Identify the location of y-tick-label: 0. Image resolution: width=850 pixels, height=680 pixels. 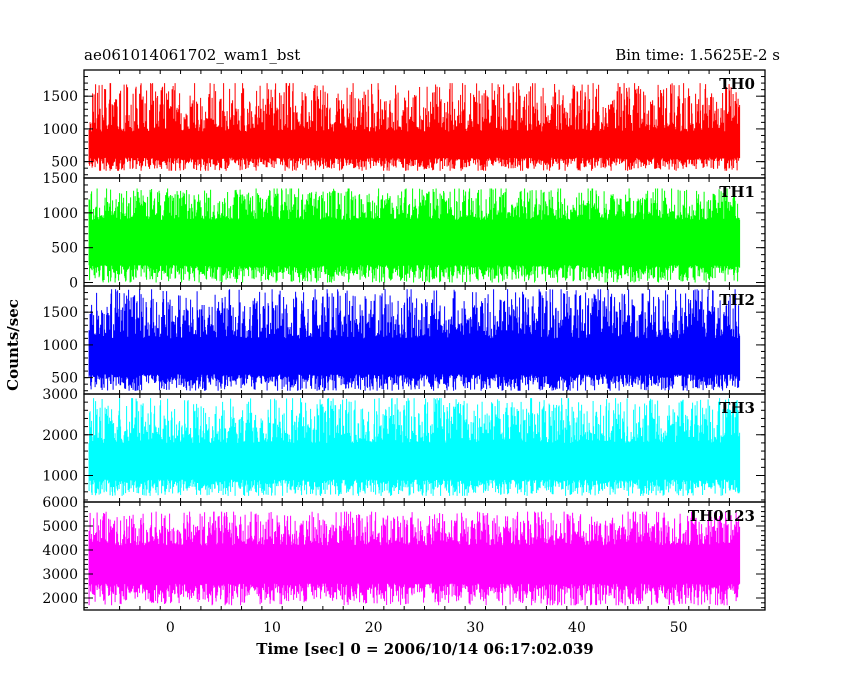
(73, 284).